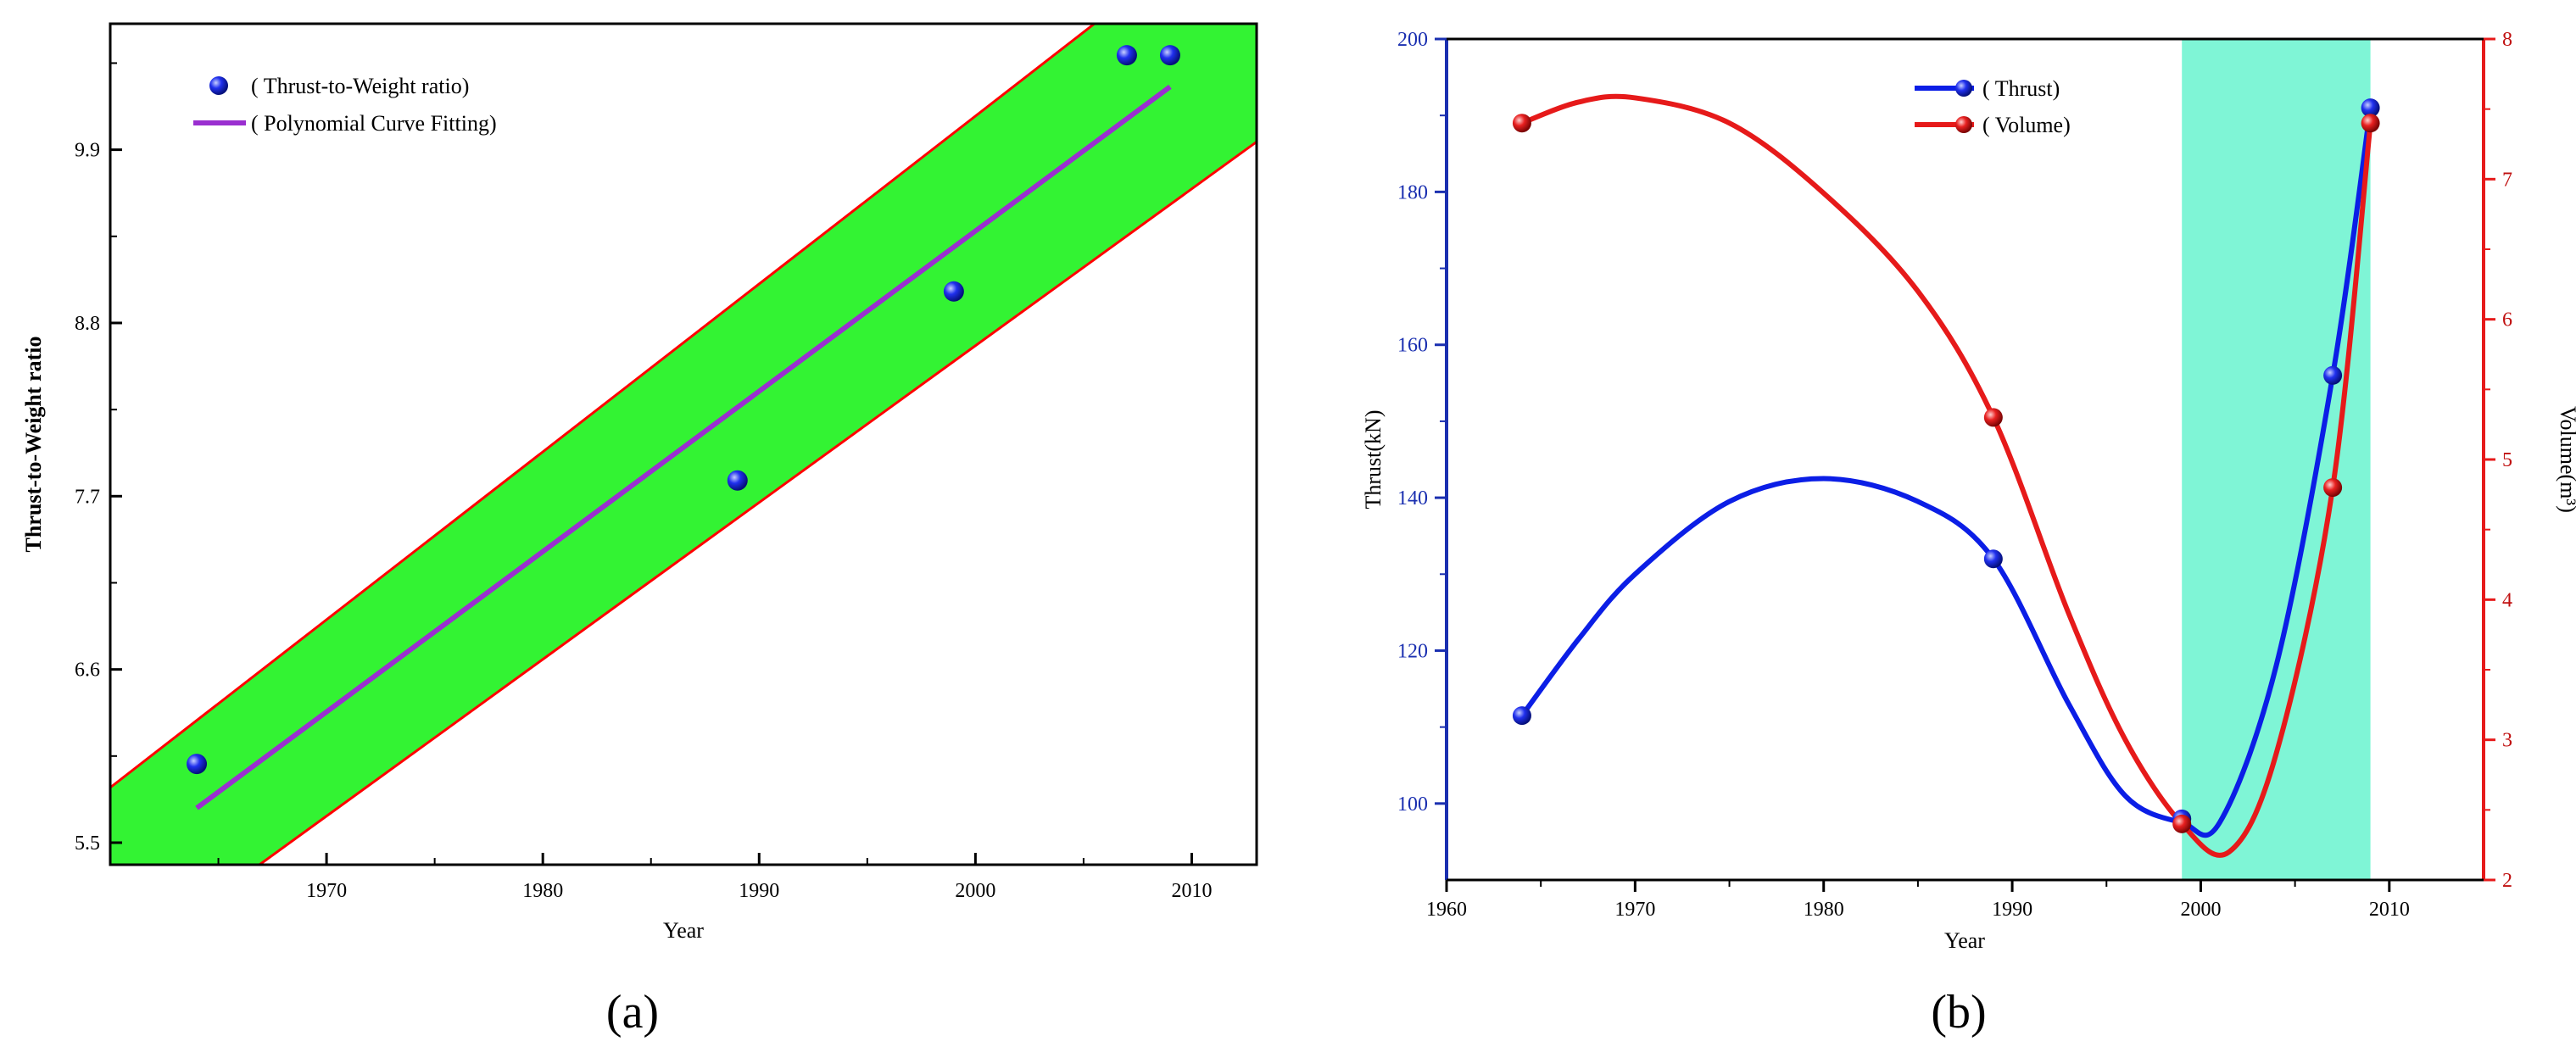 Image resolution: width=2576 pixels, height=1058 pixels. Describe the element at coordinates (2012, 910) in the screenshot. I see `chart-b-x-tick-label: 1990` at that location.